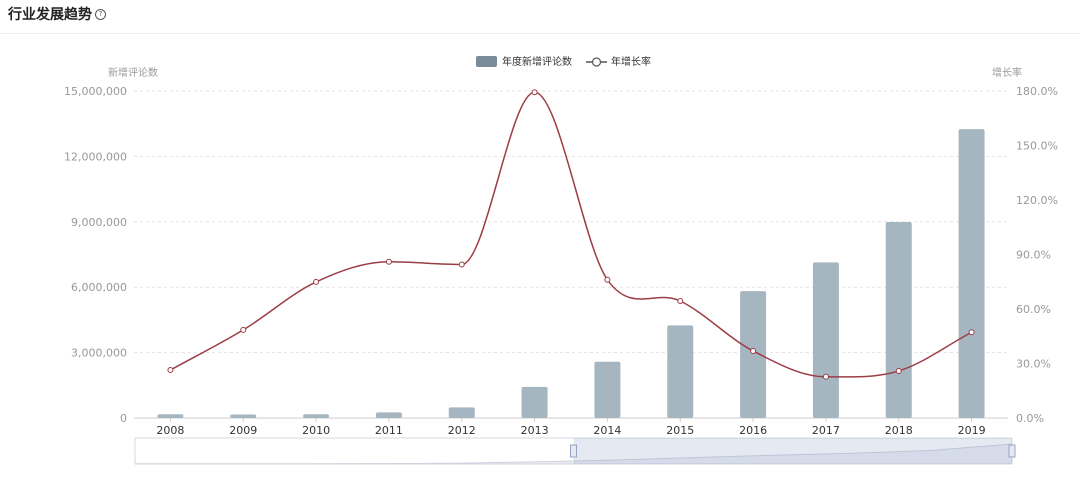  What do you see at coordinates (972, 430) in the screenshot?
I see `x-tick-label: 2019` at bounding box center [972, 430].